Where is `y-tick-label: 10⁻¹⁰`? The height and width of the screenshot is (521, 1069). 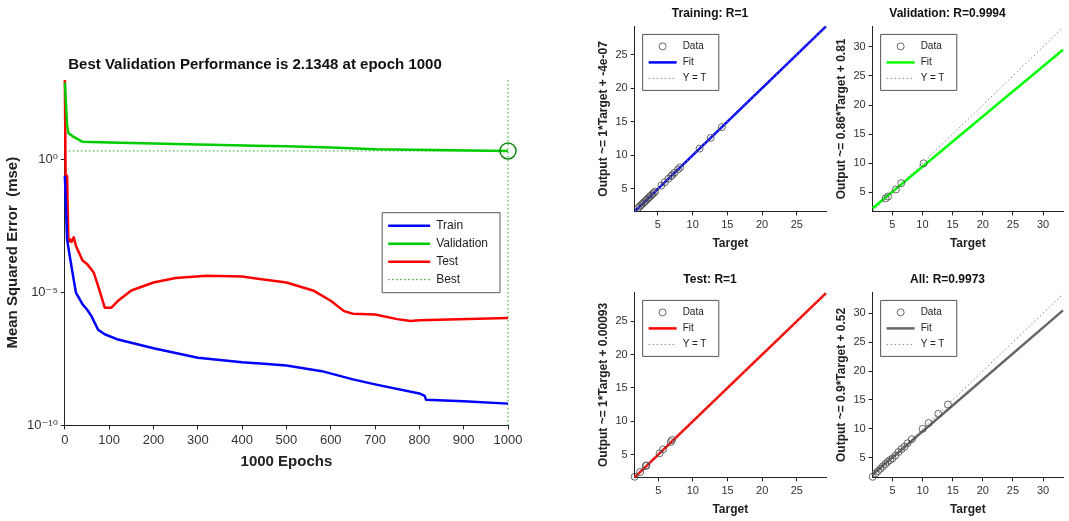 y-tick-label: 10⁻¹⁰ is located at coordinates (42, 424).